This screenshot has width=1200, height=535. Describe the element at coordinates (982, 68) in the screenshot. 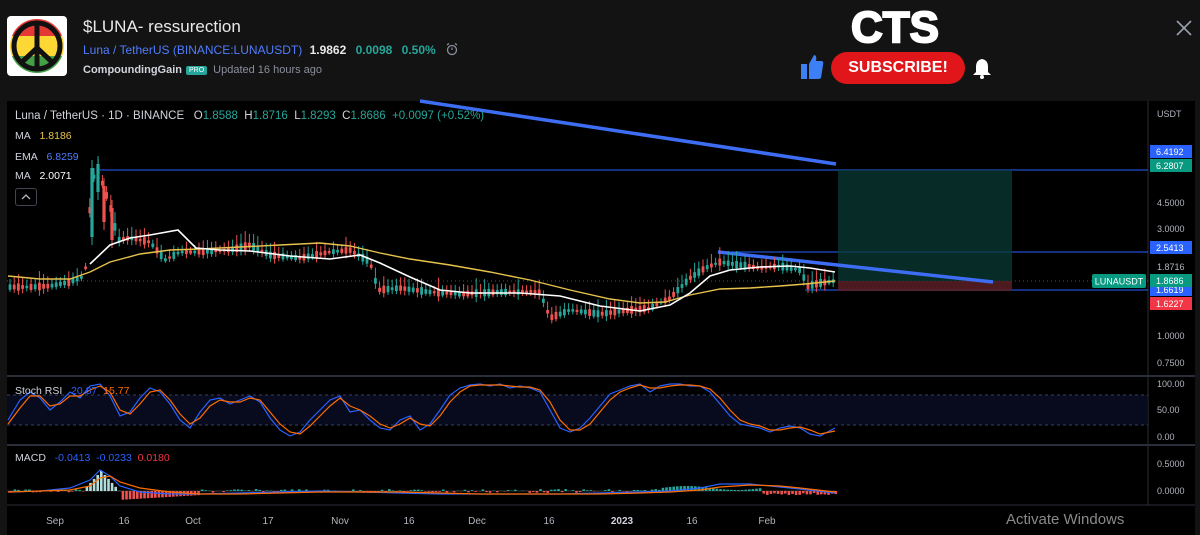

I see `bell-icon` at that location.